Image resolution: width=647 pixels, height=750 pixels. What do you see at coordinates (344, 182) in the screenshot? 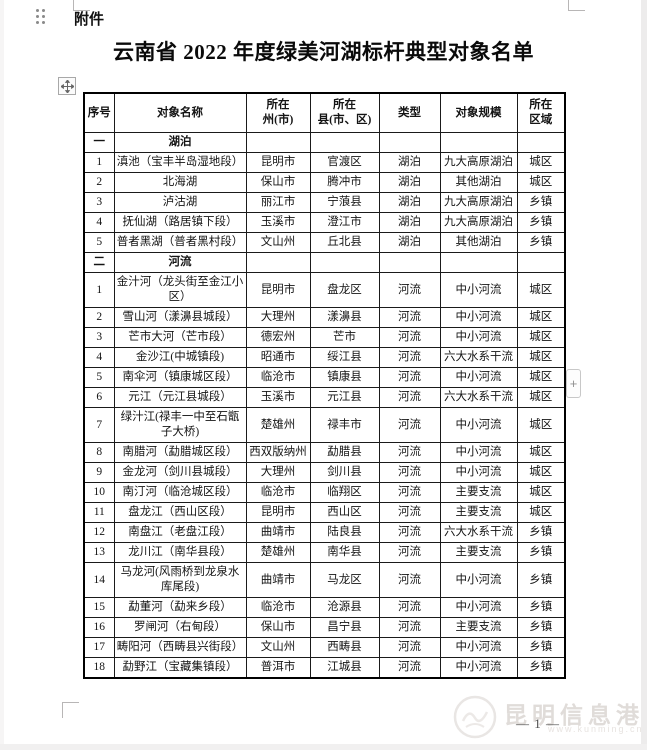
I see `cell-county: 腾冲市` at bounding box center [344, 182].